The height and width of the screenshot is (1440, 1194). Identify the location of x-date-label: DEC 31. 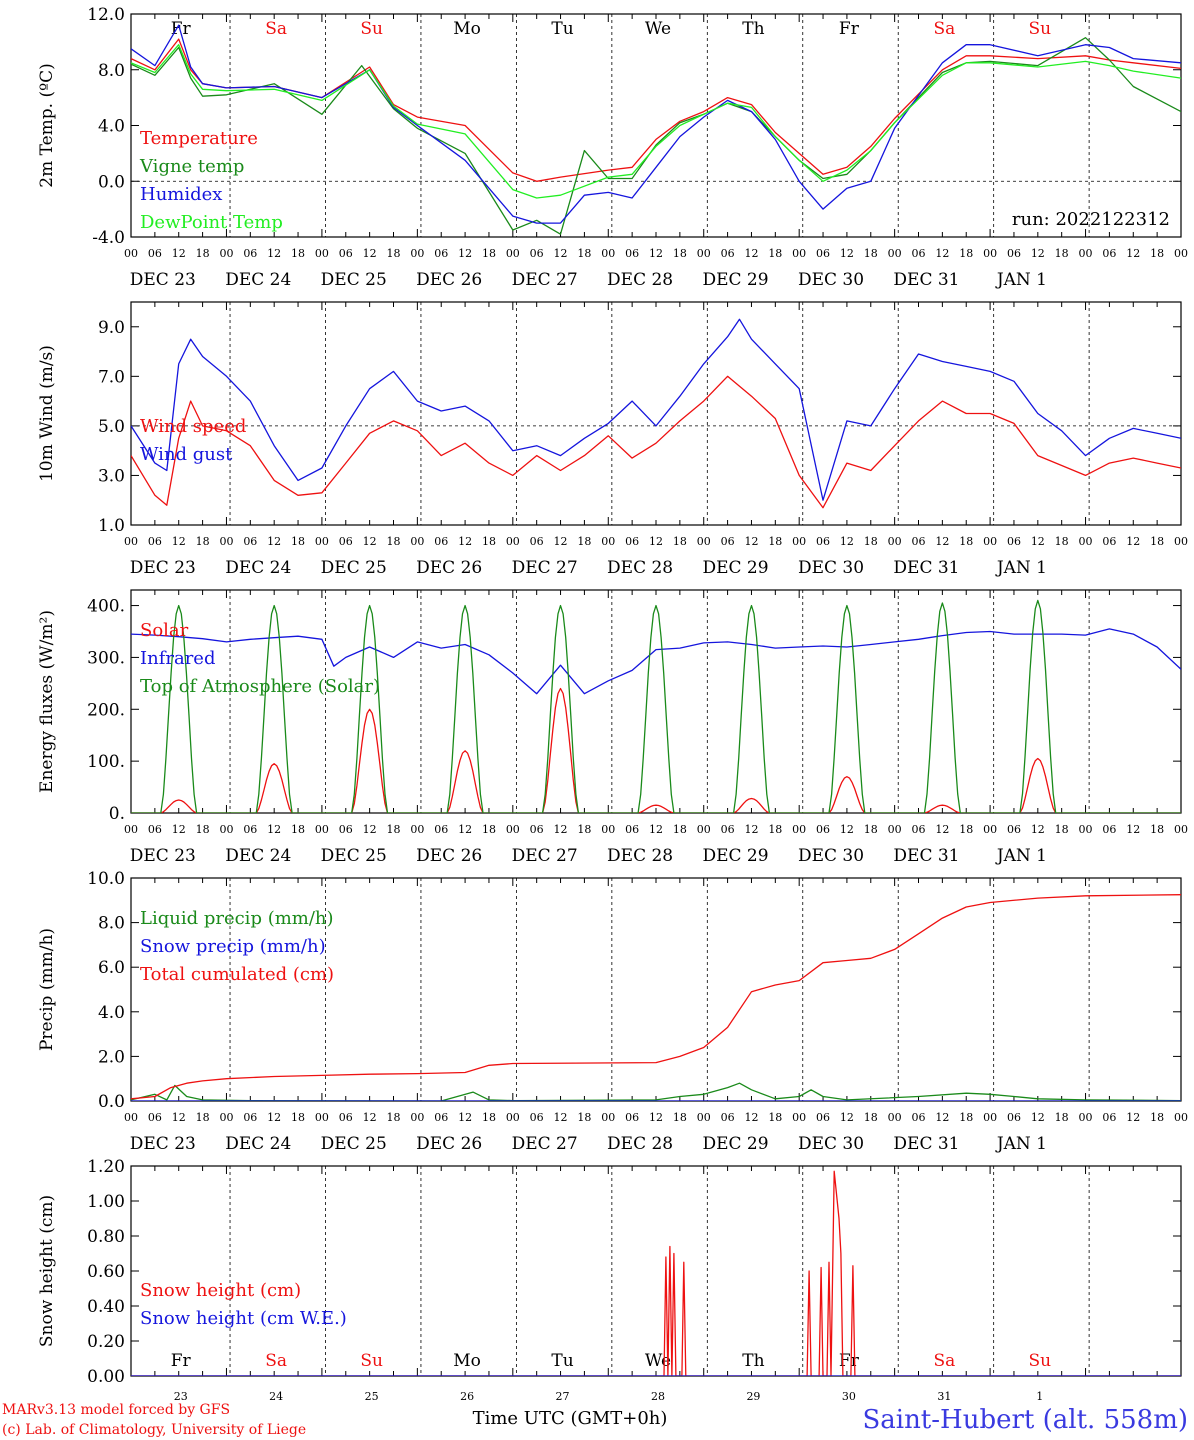
(926, 856).